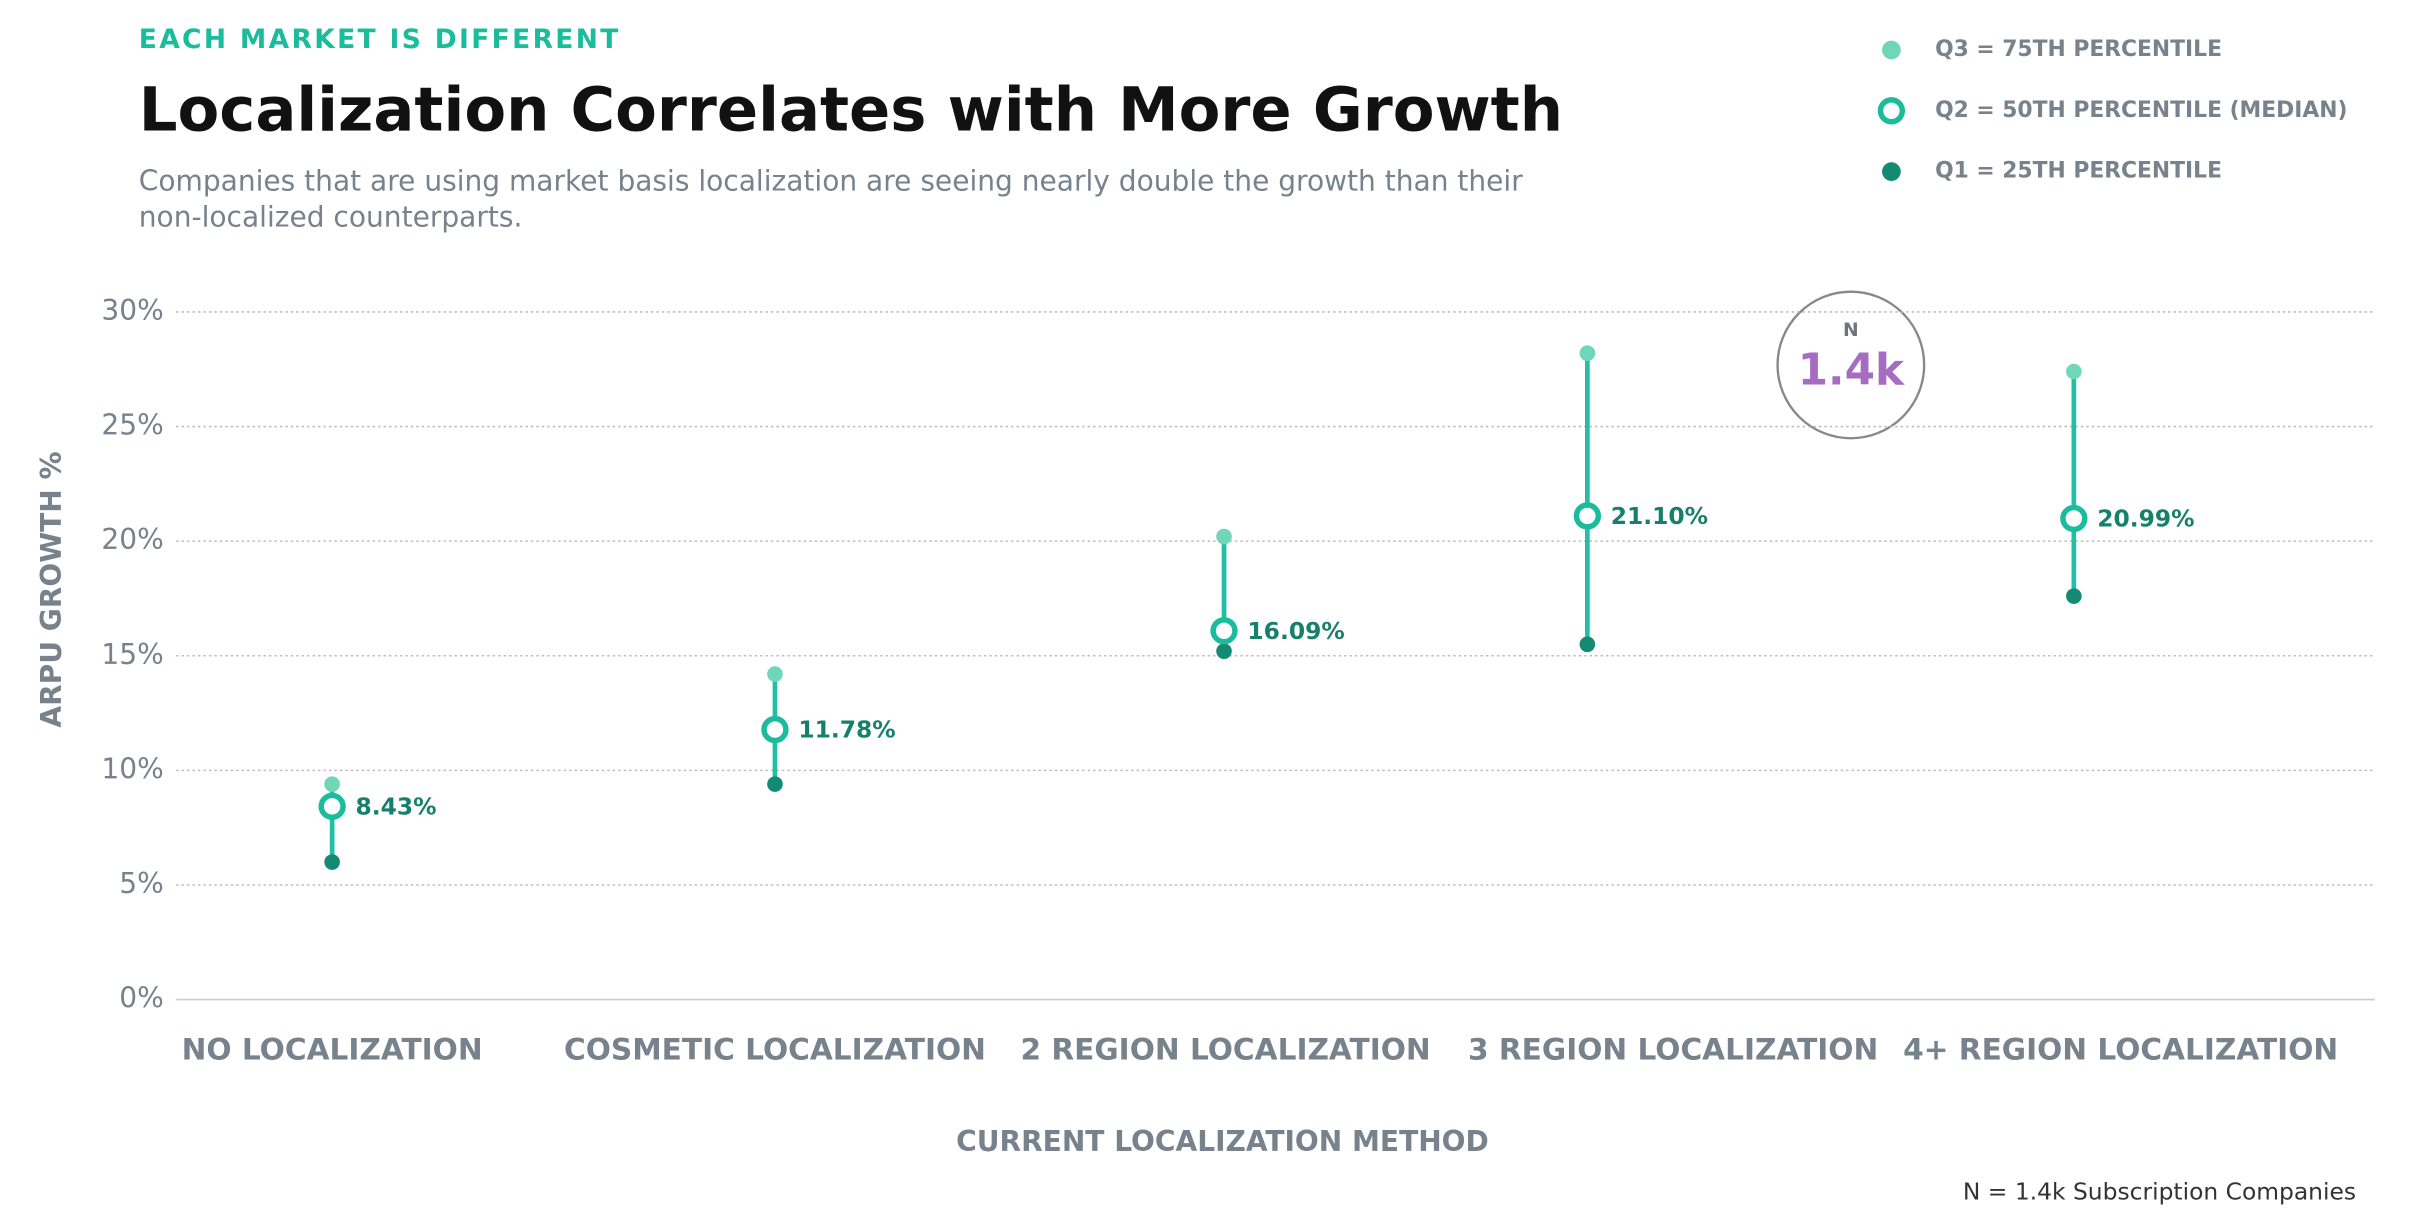  I want to click on value-label: 21.10%, so click(1659, 516).